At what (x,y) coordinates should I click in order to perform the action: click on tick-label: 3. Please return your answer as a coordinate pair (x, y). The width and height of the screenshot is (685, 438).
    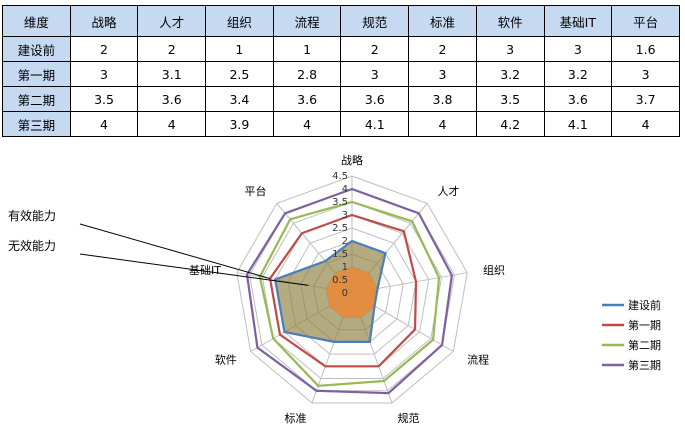
    Looking at the image, I should click on (345, 215).